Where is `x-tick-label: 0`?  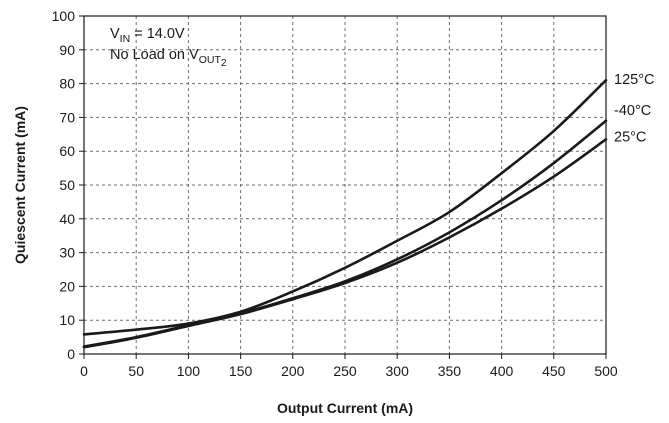
x-tick-label: 0 is located at coordinates (84, 371).